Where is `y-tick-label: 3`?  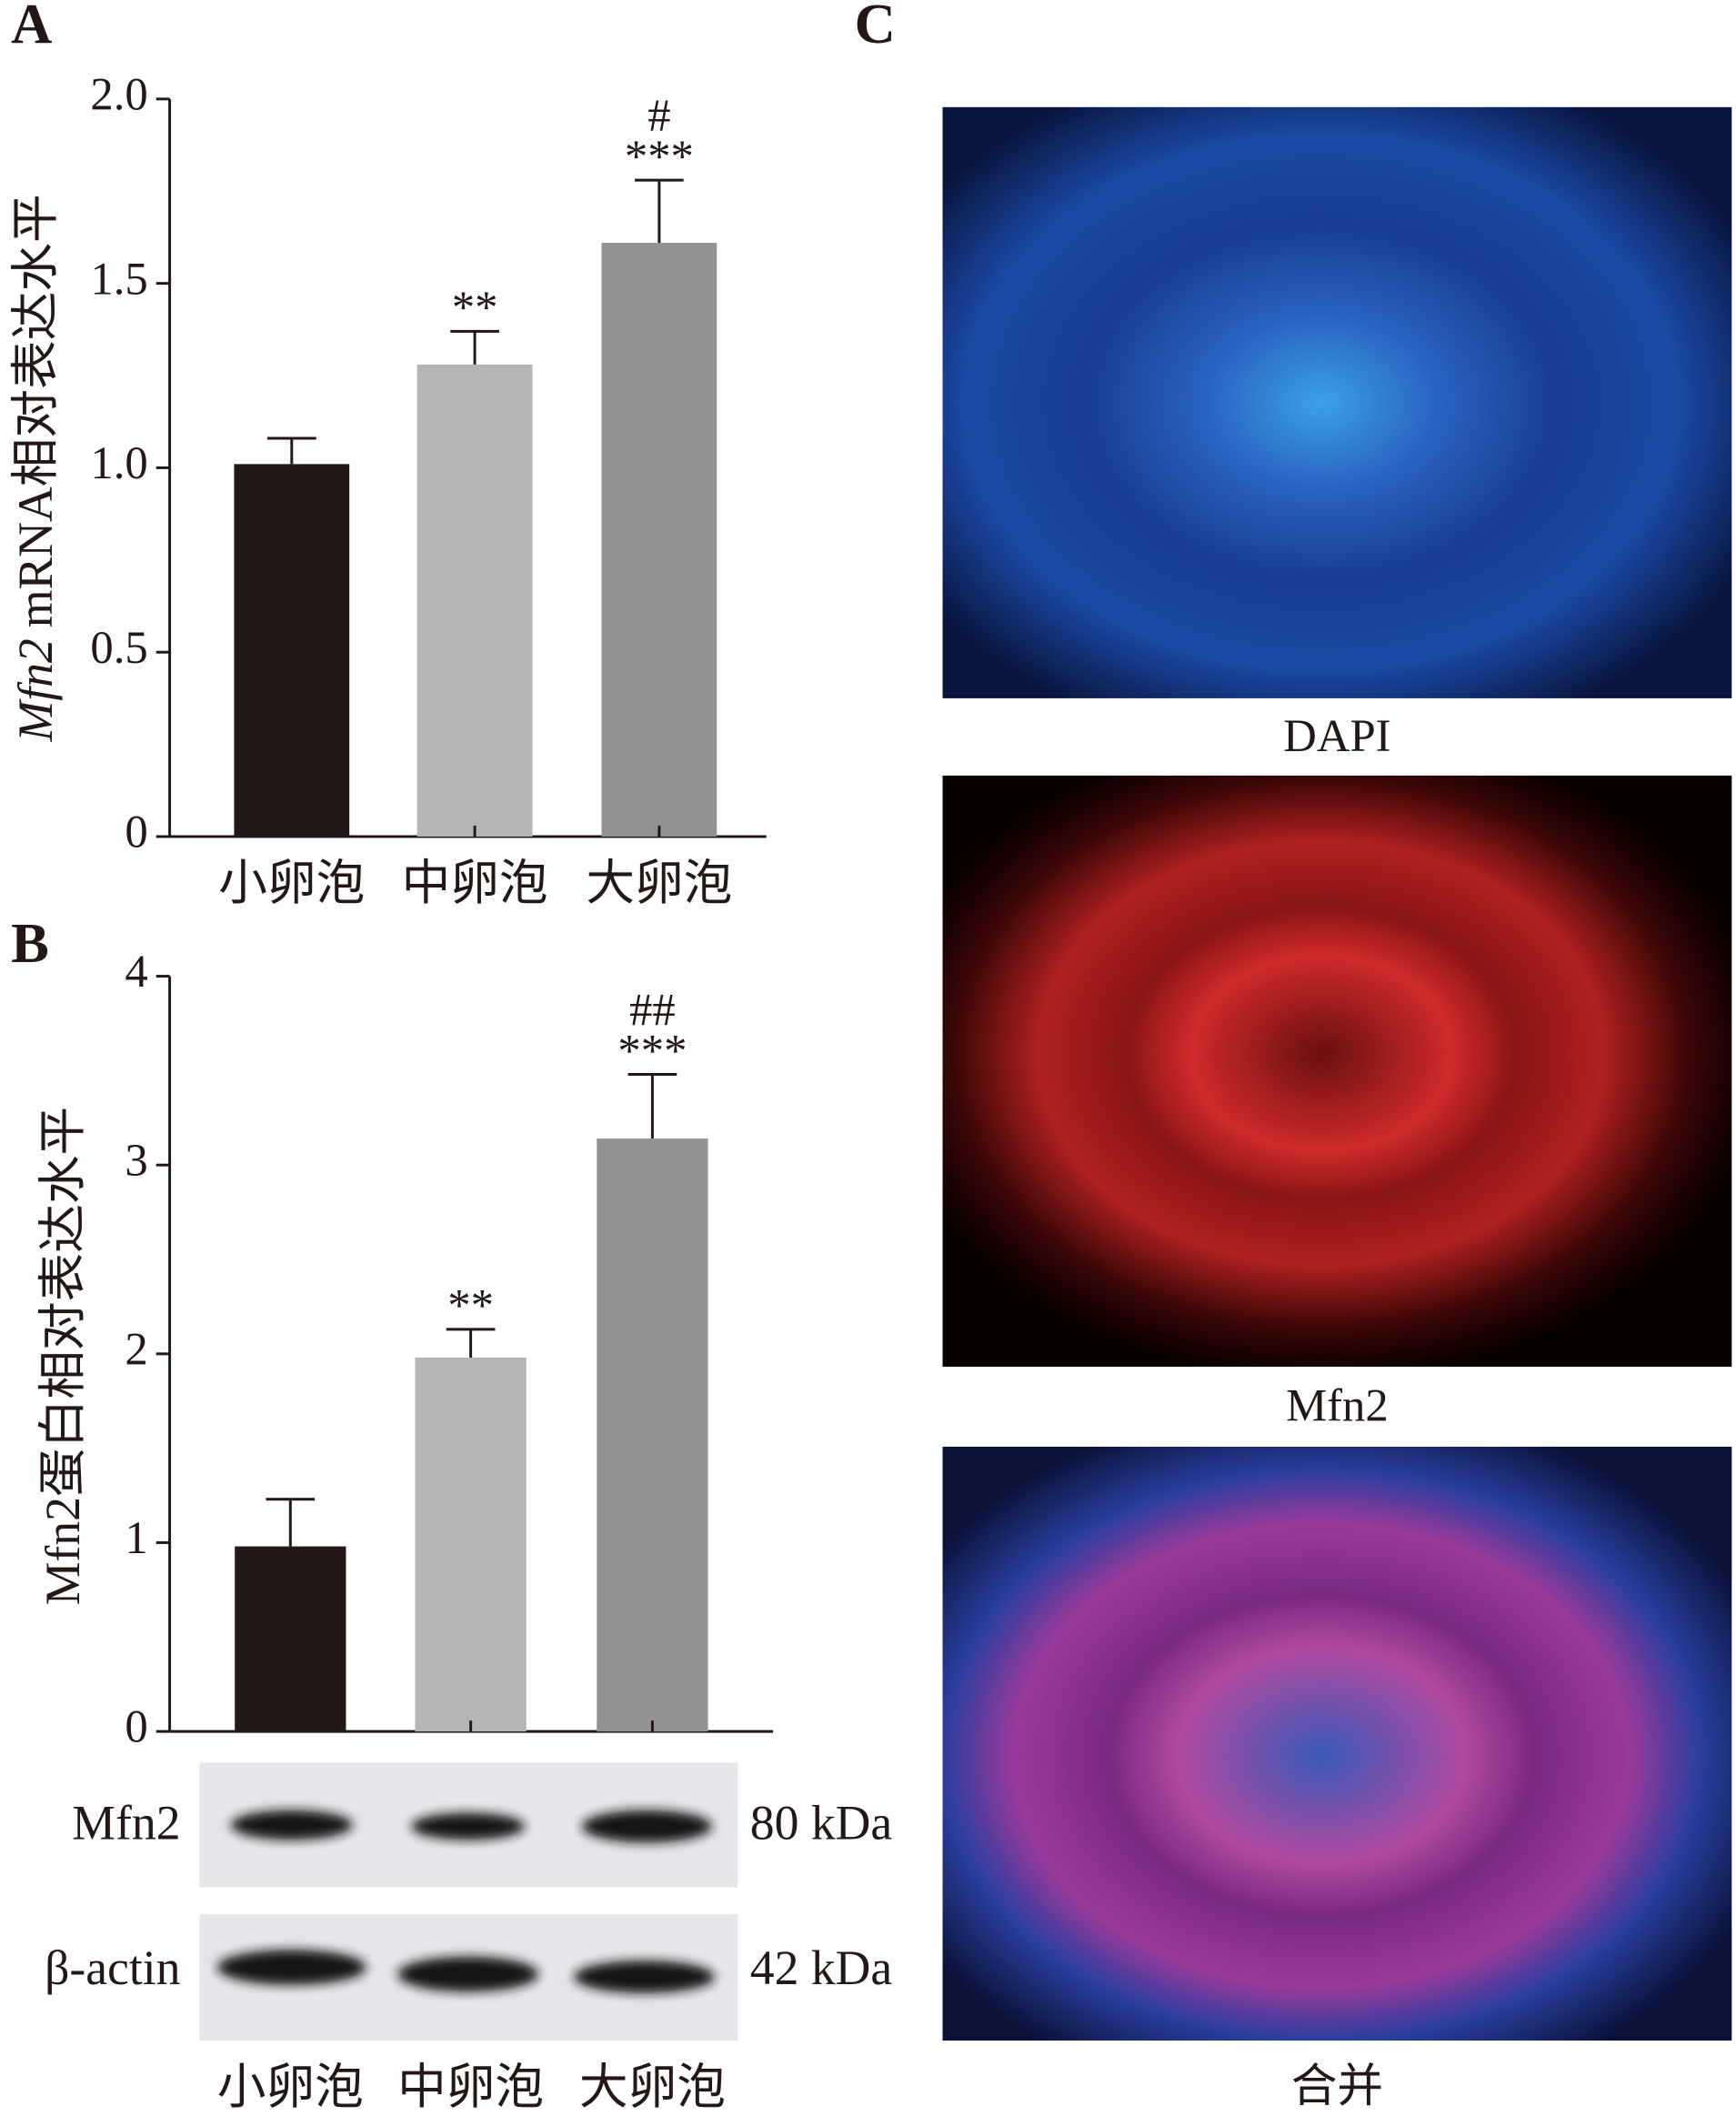
y-tick-label: 3 is located at coordinates (136, 1160).